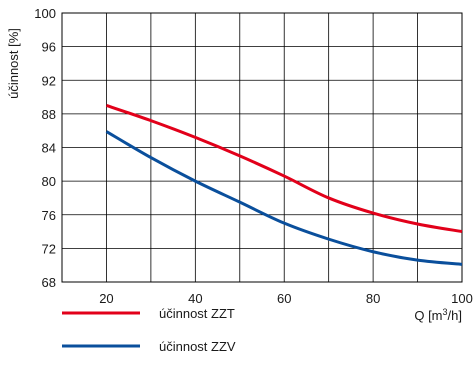 The width and height of the screenshot is (476, 378). Describe the element at coordinates (49, 47) in the screenshot. I see `y-tick-label: 96` at that location.